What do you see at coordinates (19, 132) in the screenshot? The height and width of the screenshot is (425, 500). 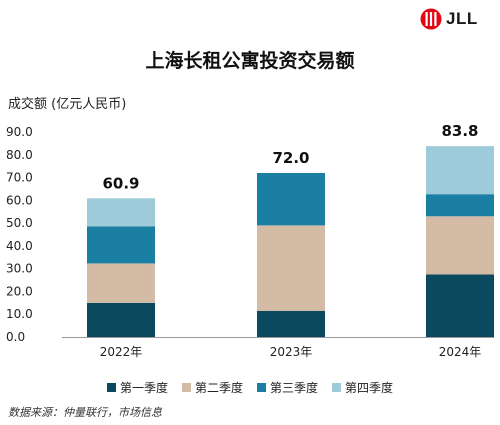 I see `y-tick-label: 90.0` at bounding box center [19, 132].